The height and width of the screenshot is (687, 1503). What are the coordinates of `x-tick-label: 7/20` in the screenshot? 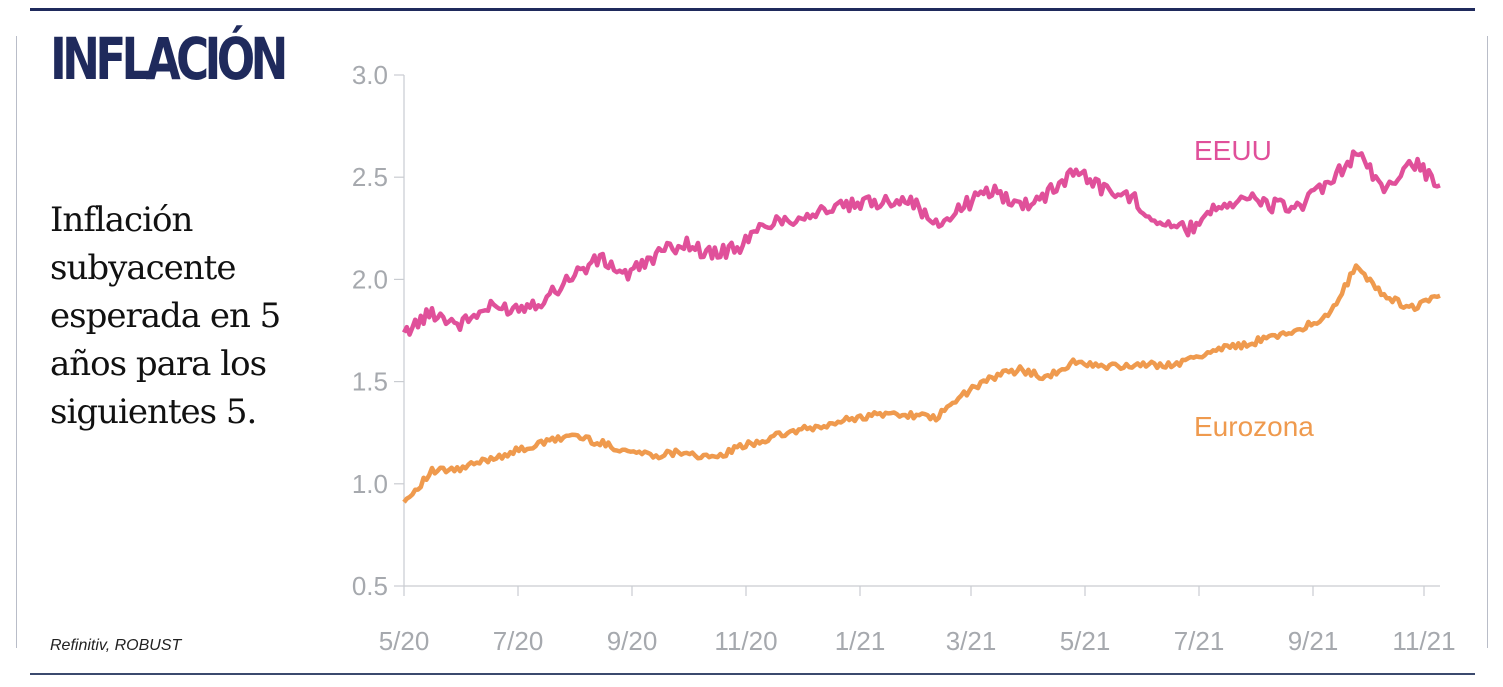 It's located at (518, 641).